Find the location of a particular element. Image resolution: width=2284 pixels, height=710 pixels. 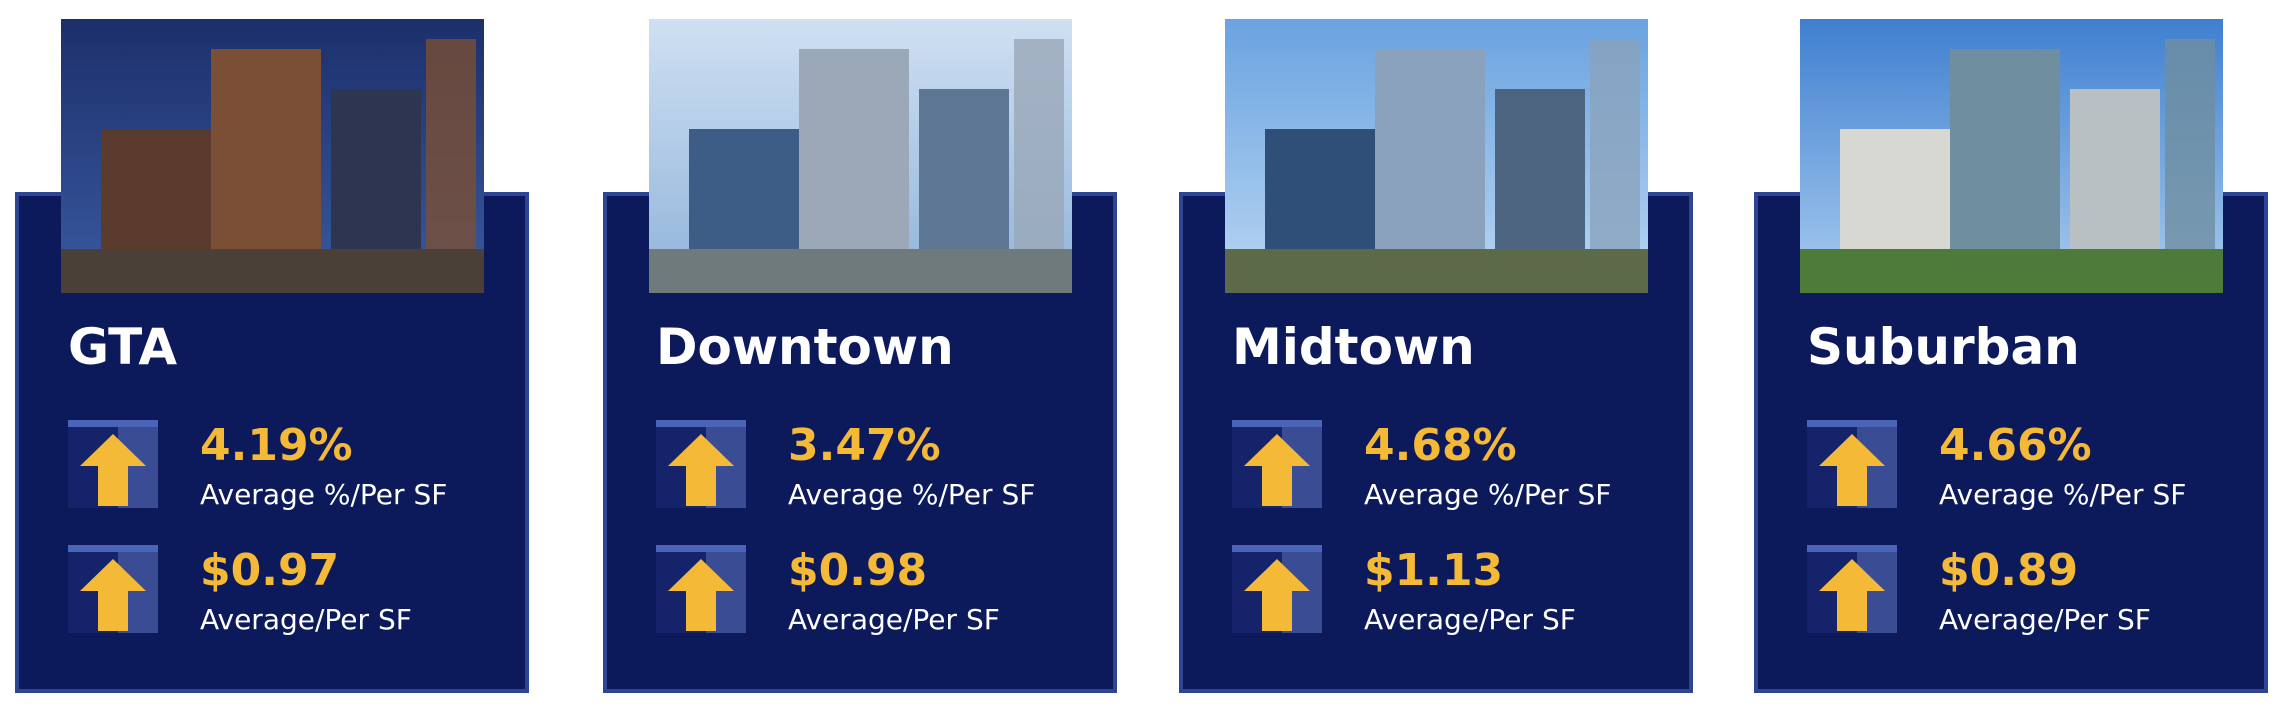

metric-value: $0.89 is located at coordinates (2009, 570).